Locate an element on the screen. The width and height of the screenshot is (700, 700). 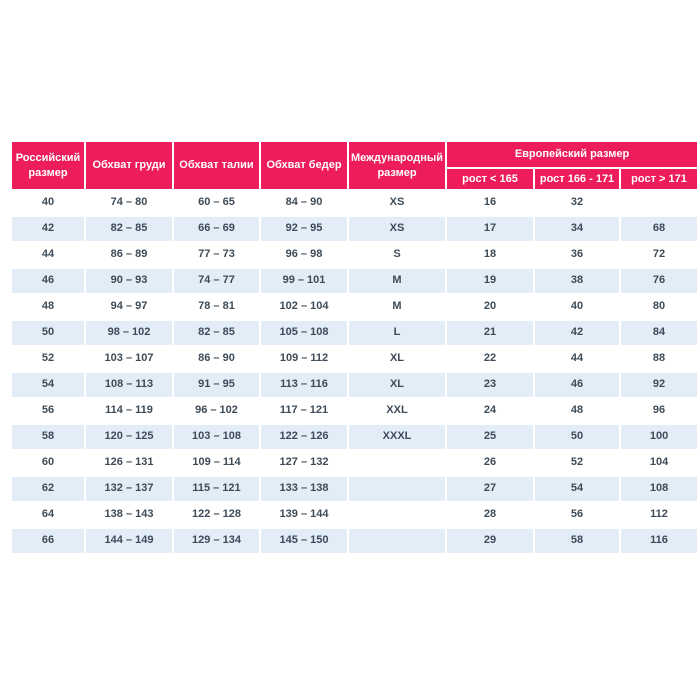
table-cell: 104 is located at coordinates (659, 463).